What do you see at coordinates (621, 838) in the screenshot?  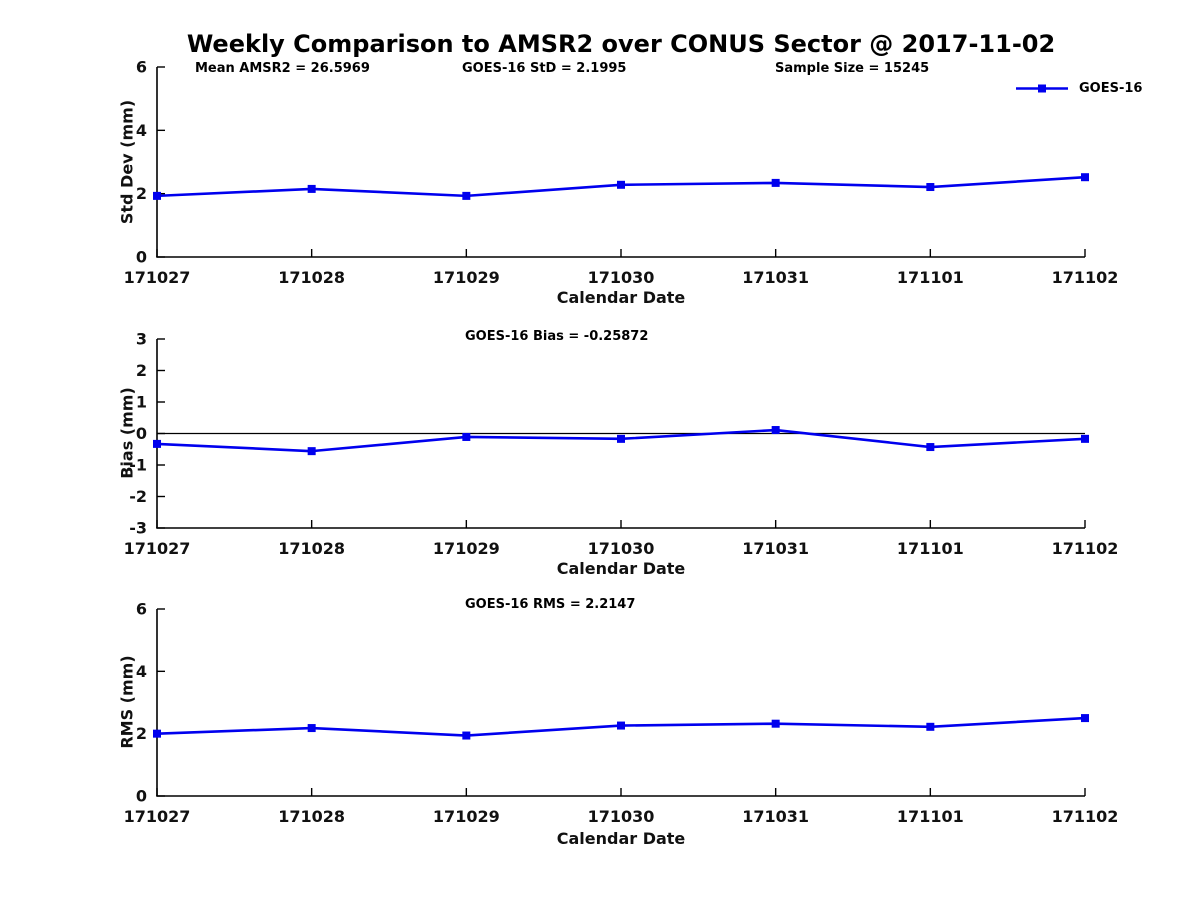 I see `x-axis-label-bottom: Calendar Date` at bounding box center [621, 838].